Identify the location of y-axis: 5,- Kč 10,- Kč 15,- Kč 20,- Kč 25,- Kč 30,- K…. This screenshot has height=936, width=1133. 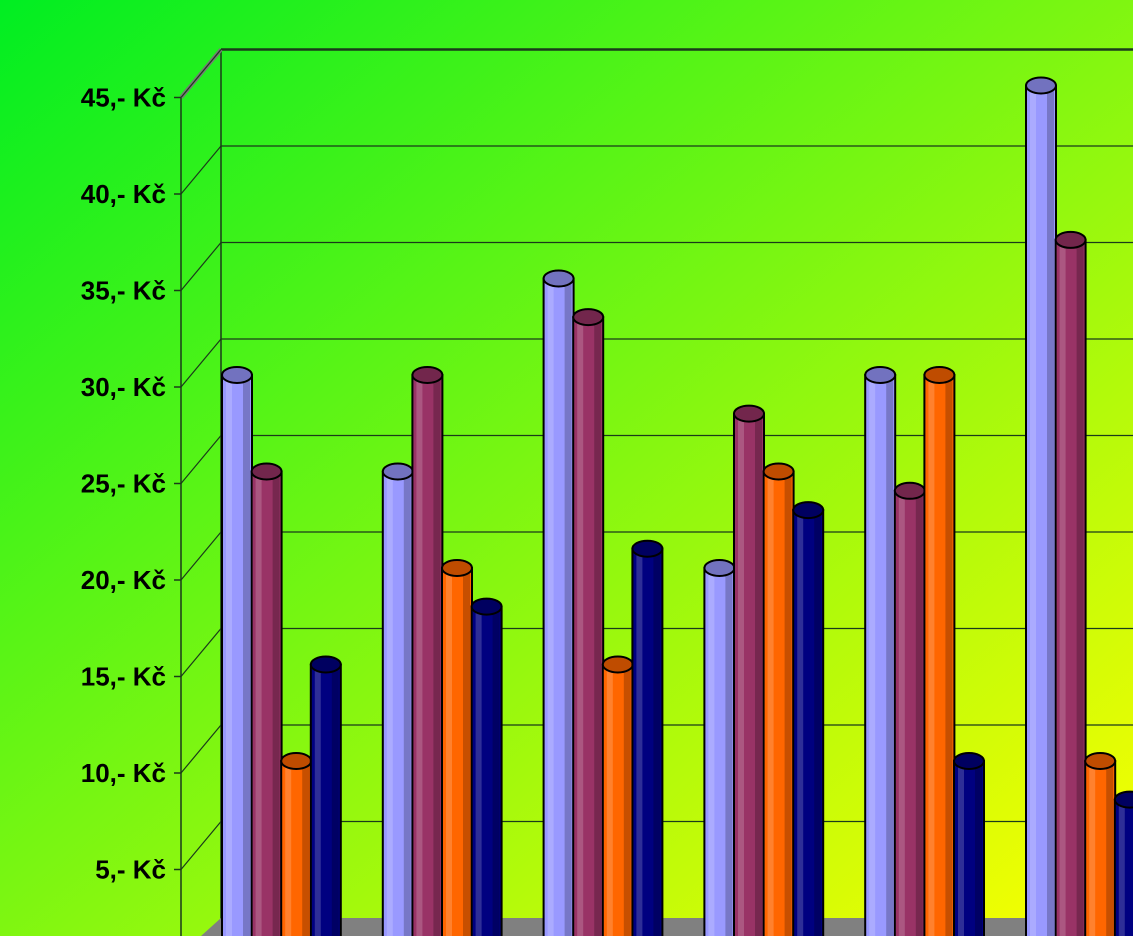
(131, 484).